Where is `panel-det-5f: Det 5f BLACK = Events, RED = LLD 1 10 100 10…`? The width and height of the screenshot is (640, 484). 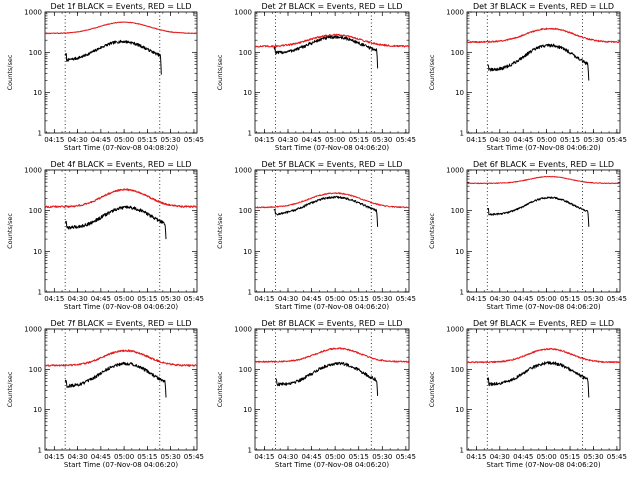 panel-det-5f: Det 5f BLACK = Events, RED = LLD 1 10 100 10… is located at coordinates (316, 235).